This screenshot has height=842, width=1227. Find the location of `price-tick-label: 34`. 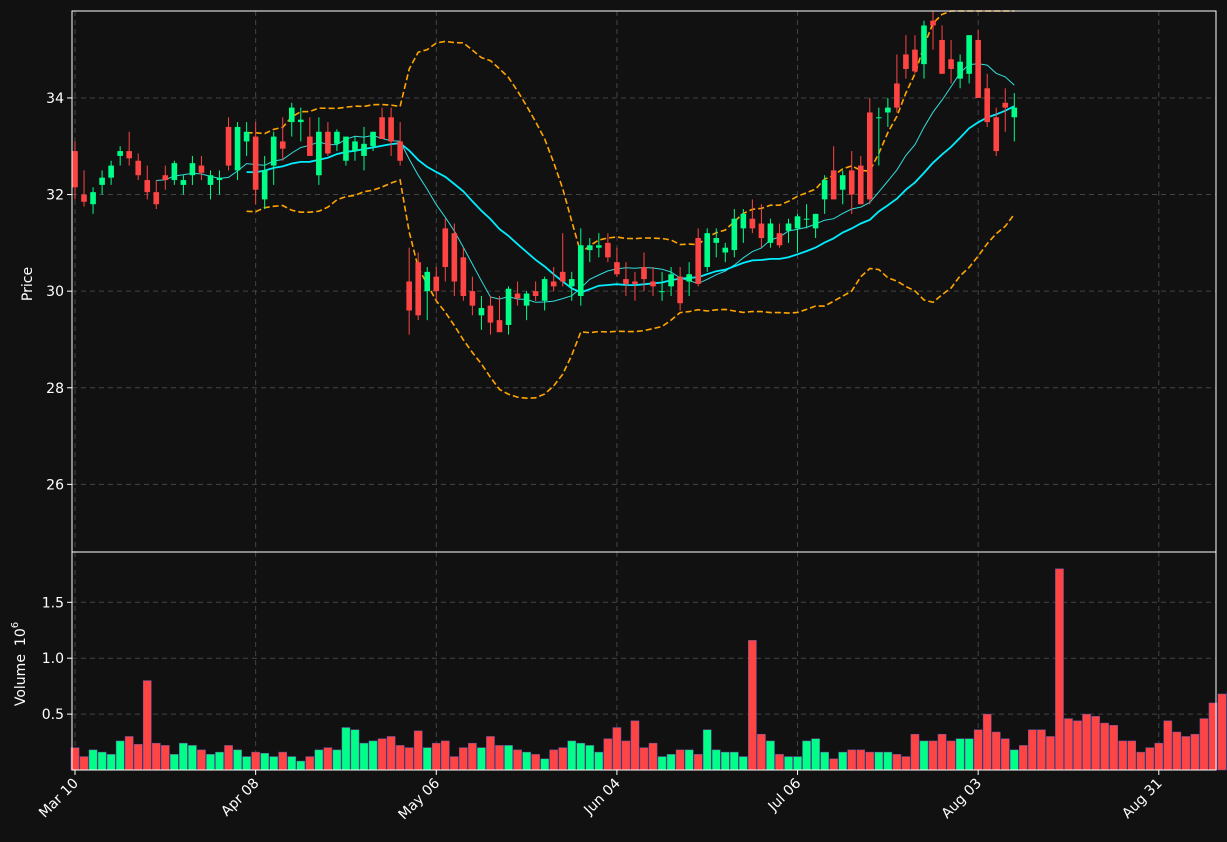

price-tick-label: 34 is located at coordinates (55, 99).